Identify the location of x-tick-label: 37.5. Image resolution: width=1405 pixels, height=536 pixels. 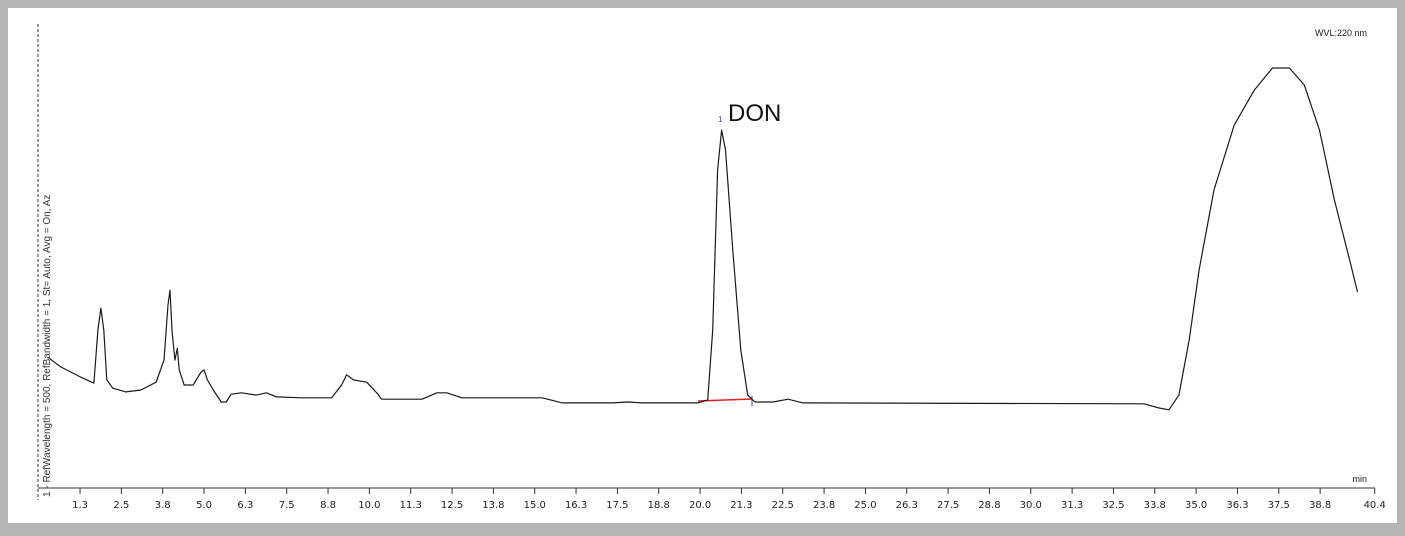
(1279, 505).